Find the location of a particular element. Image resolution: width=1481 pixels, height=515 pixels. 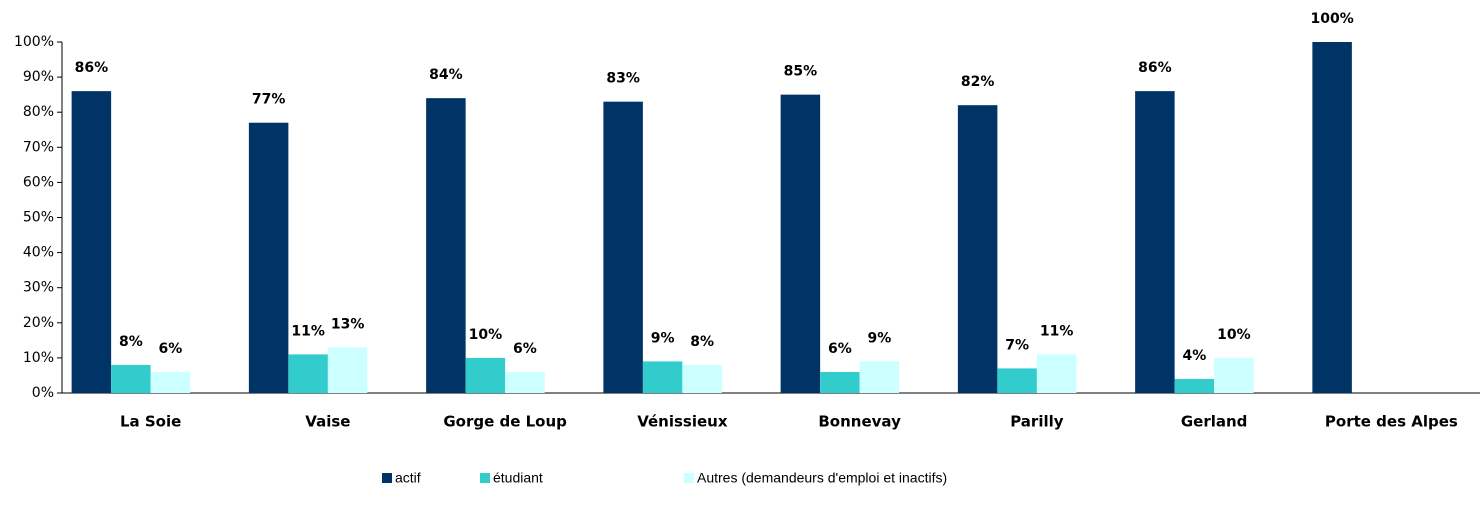

legend-label: actif is located at coordinates (408, 478).